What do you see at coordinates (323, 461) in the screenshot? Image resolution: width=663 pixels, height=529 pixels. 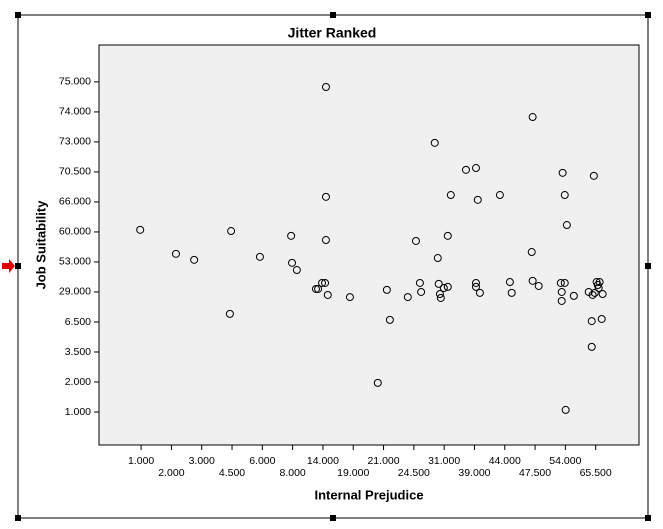 I see `x-tick-label: 14.000` at bounding box center [323, 461].